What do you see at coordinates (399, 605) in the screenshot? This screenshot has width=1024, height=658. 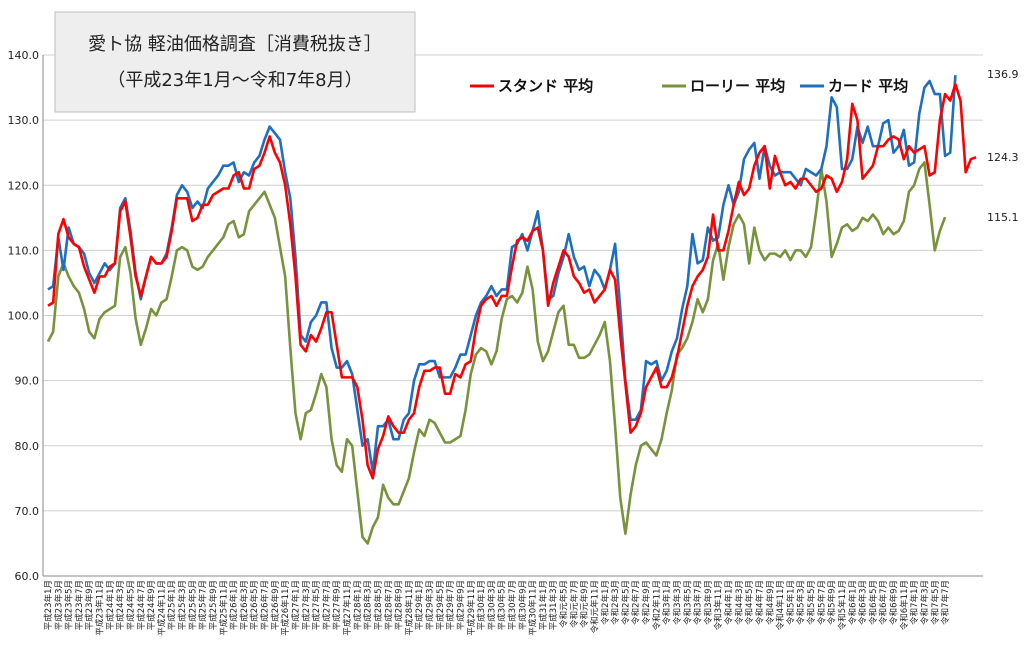 I see `x-tick-label: 平成28年9月` at bounding box center [399, 605].